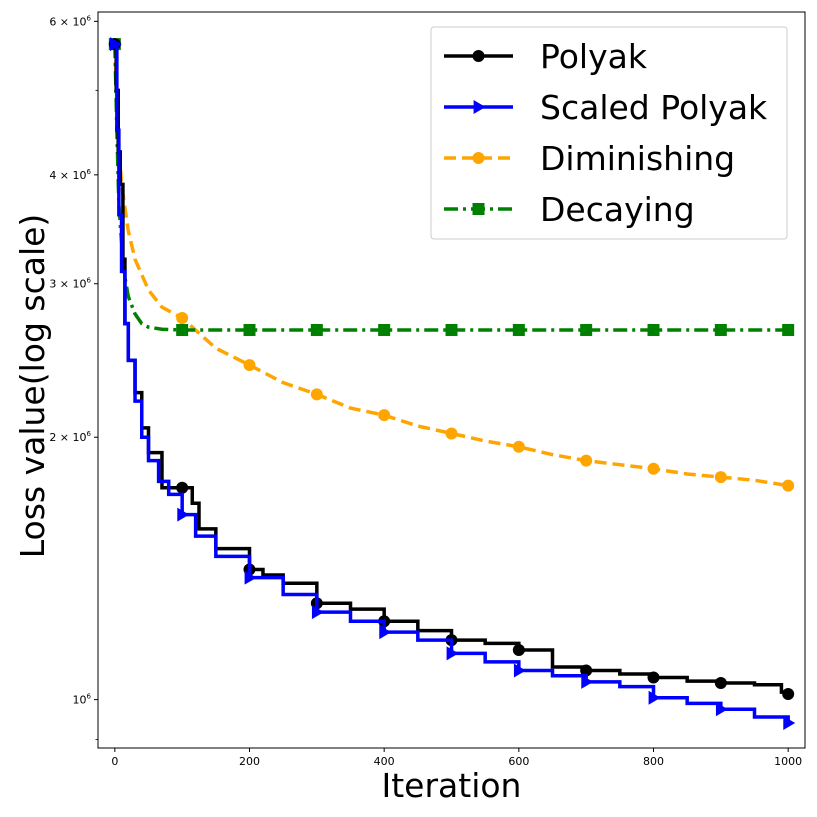 The height and width of the screenshot is (817, 817). What do you see at coordinates (82, 700) in the screenshot?
I see `y-tick-label: 106` at bounding box center [82, 700].